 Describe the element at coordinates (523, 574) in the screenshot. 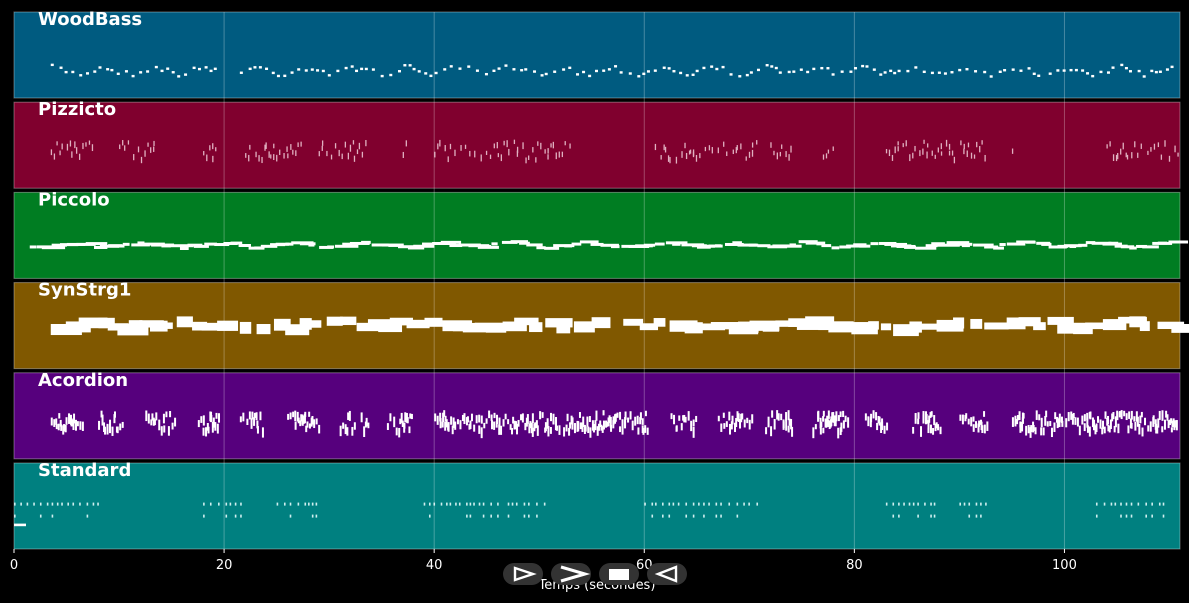

I see `play-button` at that location.